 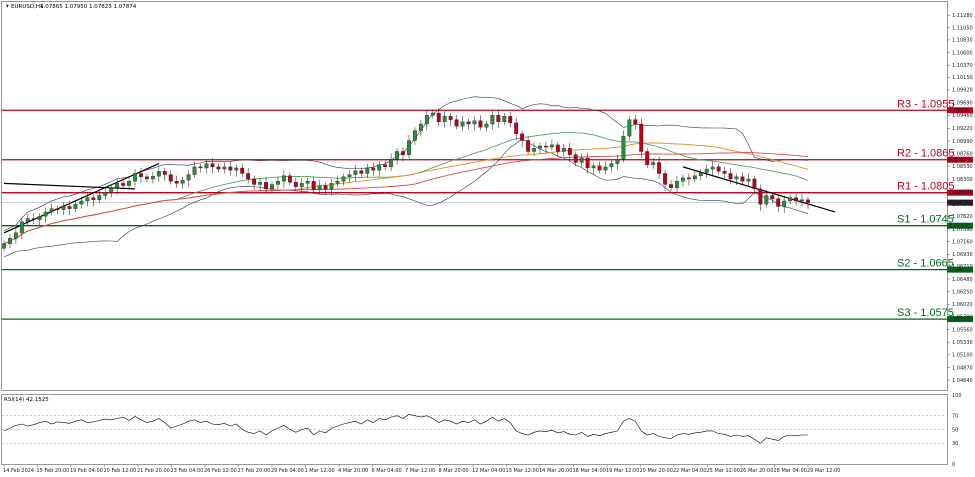 What do you see at coordinates (962, 129) in the screenshot?
I see `price-tick-label: 1.09220` at bounding box center [962, 129].